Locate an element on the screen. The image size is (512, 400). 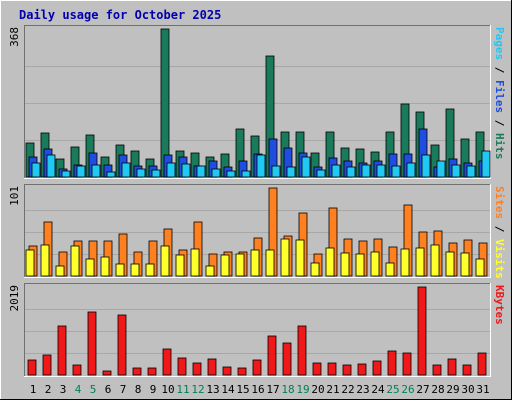
legend-kbytes: KBytes is located at coordinates (499, 305).